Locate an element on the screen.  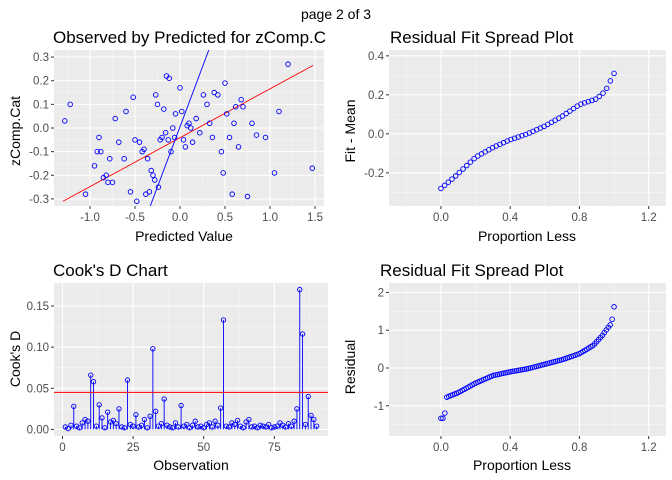
fit-spread-top-tick-label-y: -0.2 is located at coordinates (374, 174).